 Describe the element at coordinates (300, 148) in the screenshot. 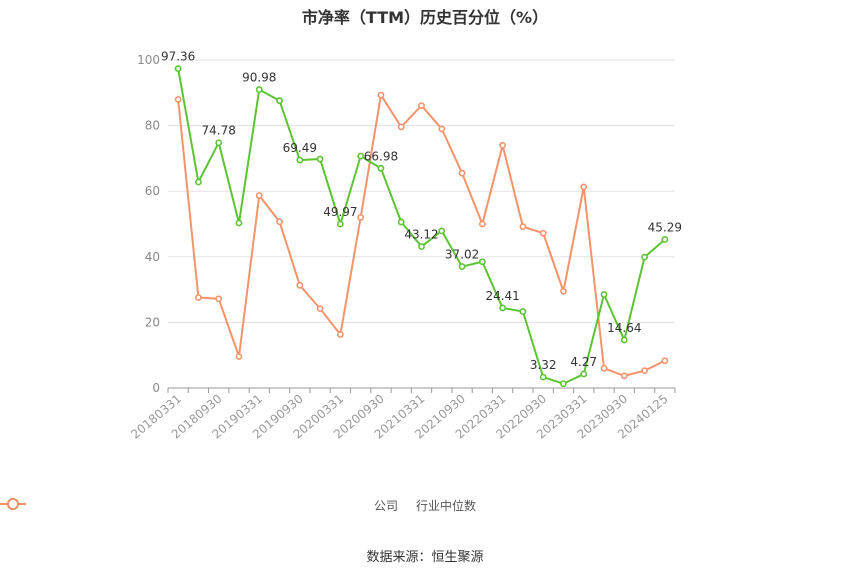

I see `data-label: 69.49` at that location.